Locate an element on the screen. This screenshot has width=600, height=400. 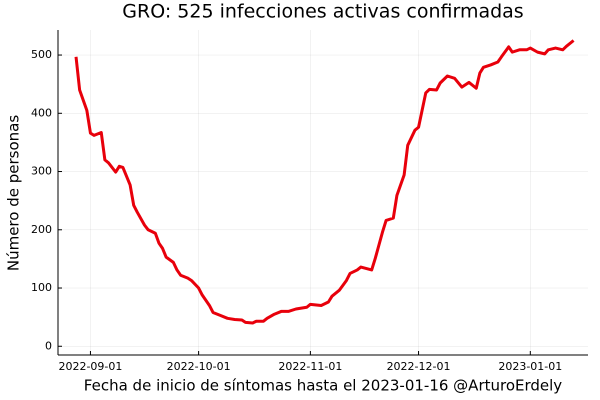
x-tick-label: 2023-01-01 is located at coordinates (530, 366).